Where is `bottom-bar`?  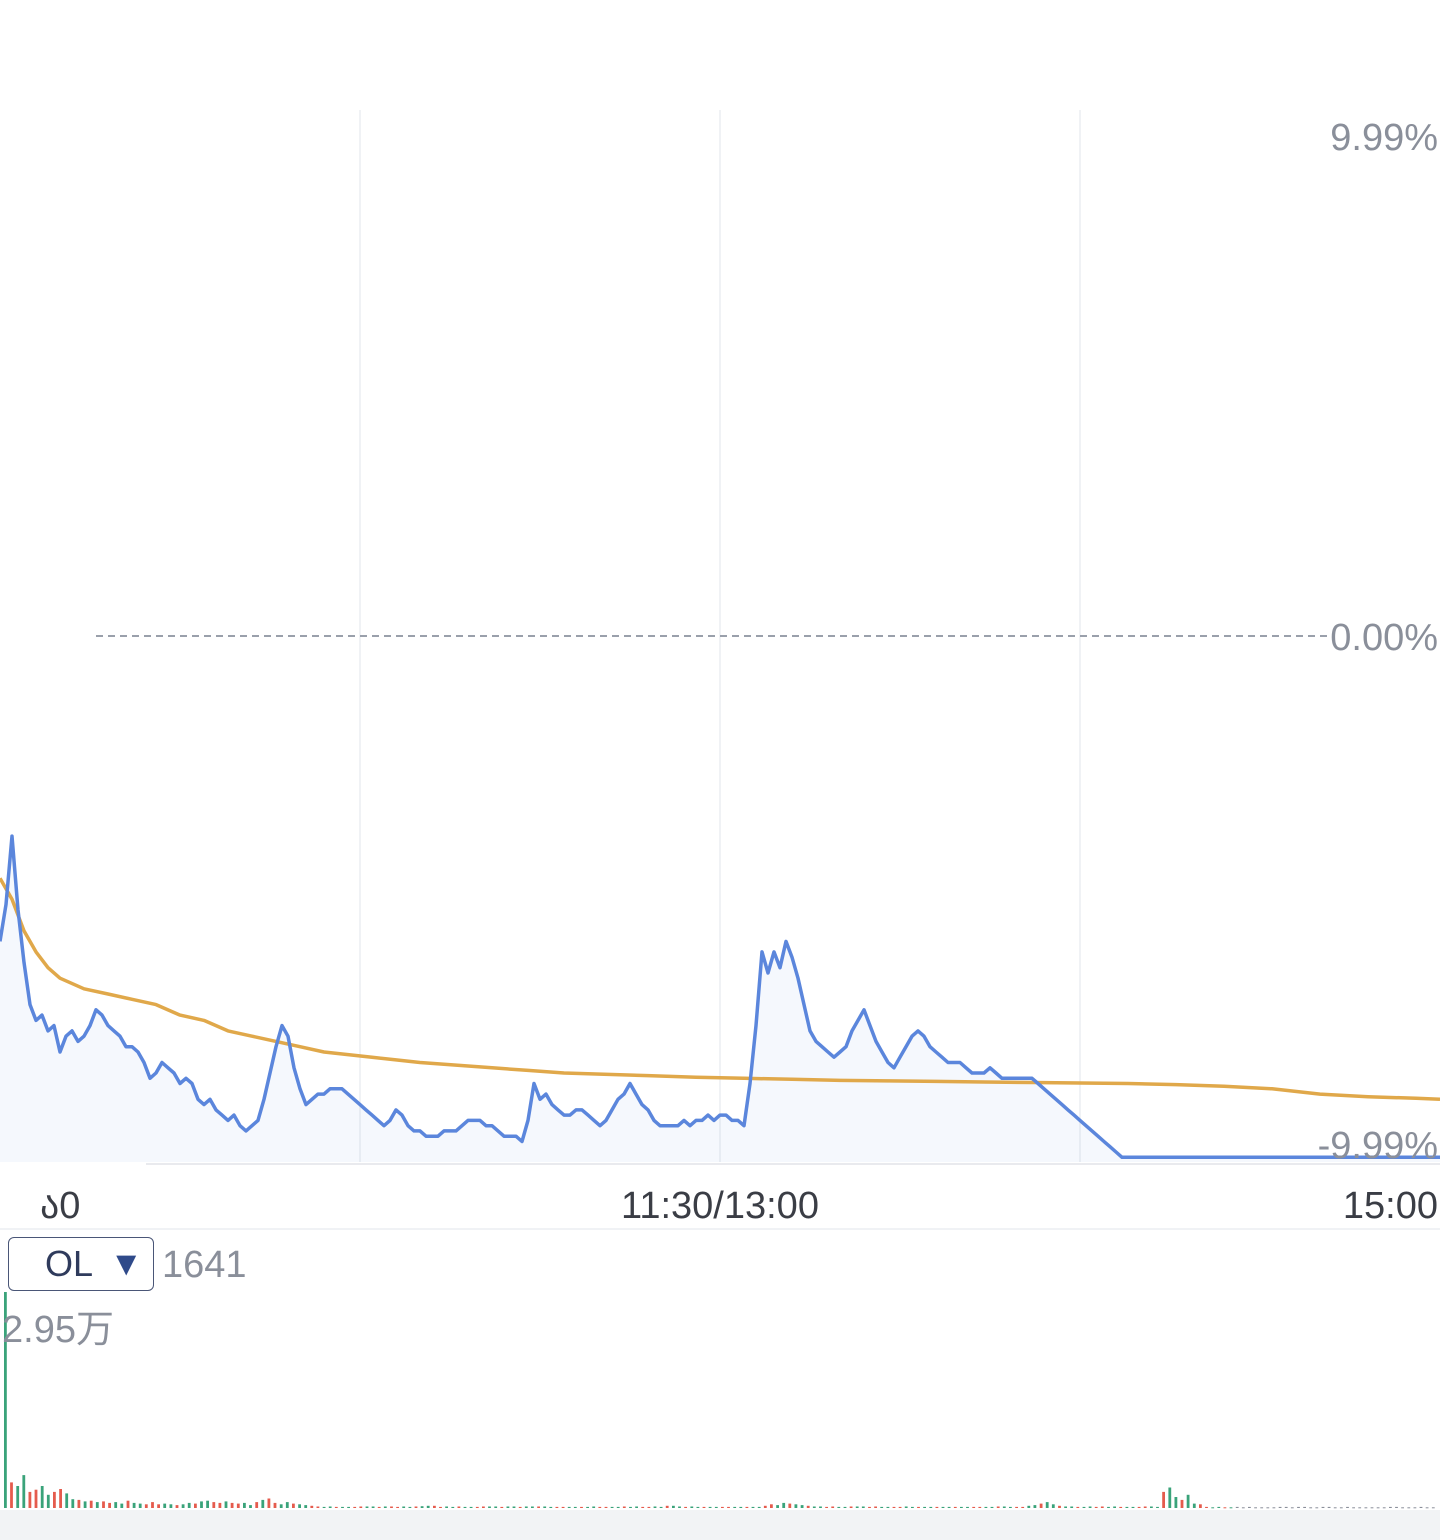
bottom-bar is located at coordinates (720, 1525).